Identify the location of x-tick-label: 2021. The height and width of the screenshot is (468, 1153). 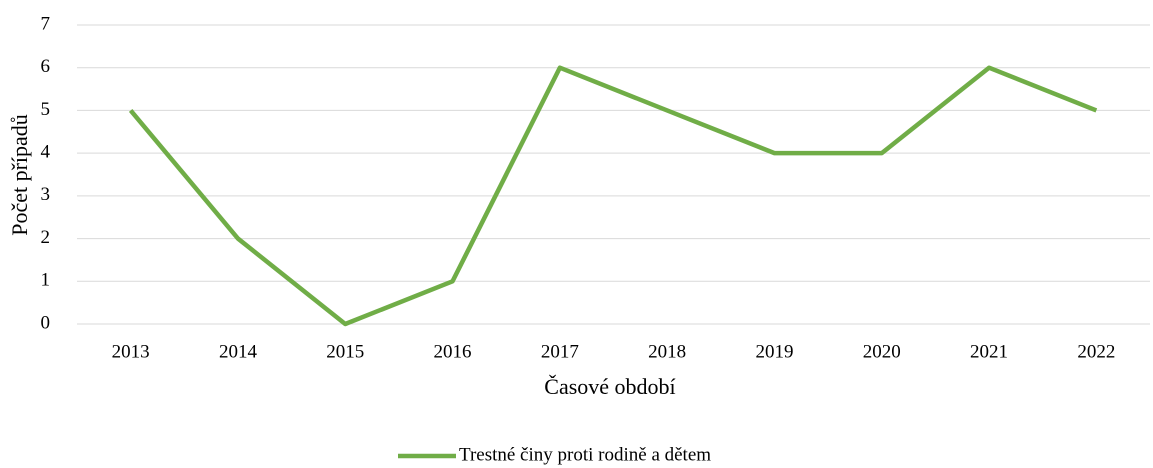
(989, 351).